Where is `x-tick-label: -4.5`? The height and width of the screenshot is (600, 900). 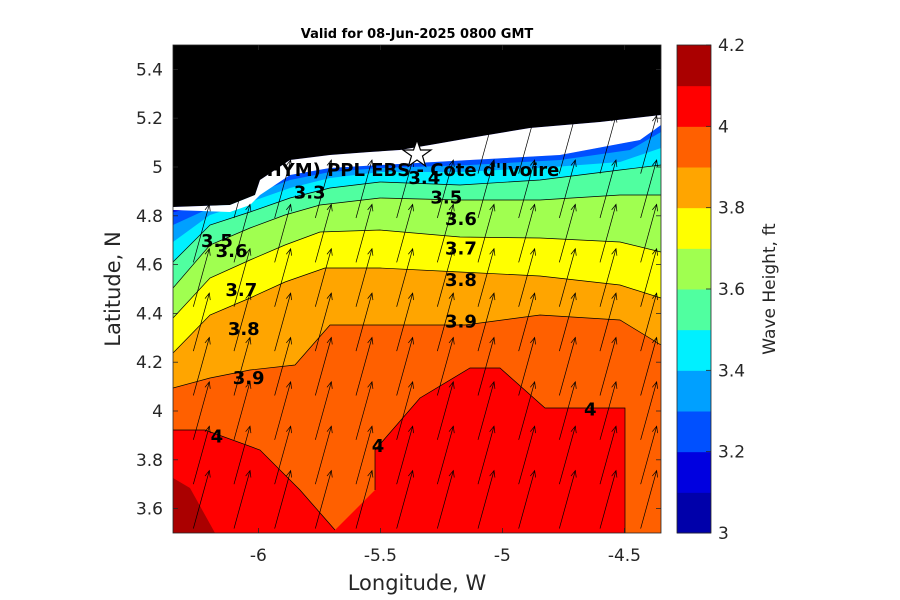 x-tick-label: -4.5 is located at coordinates (624, 556).